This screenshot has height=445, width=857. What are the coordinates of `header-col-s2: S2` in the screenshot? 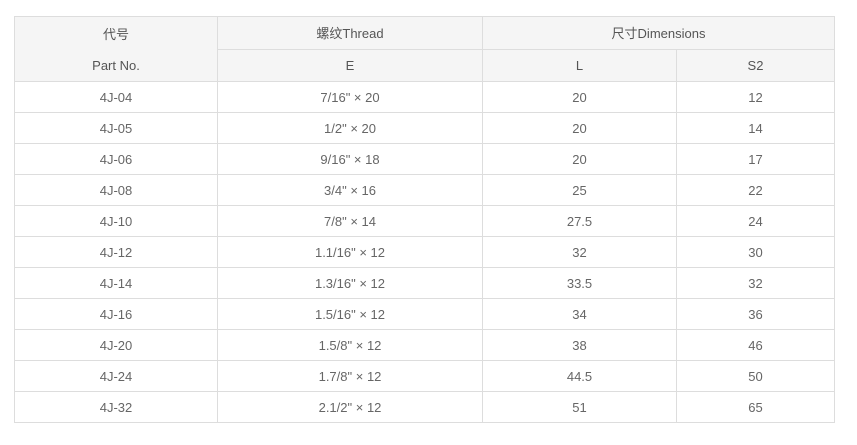 It's located at (755, 65).